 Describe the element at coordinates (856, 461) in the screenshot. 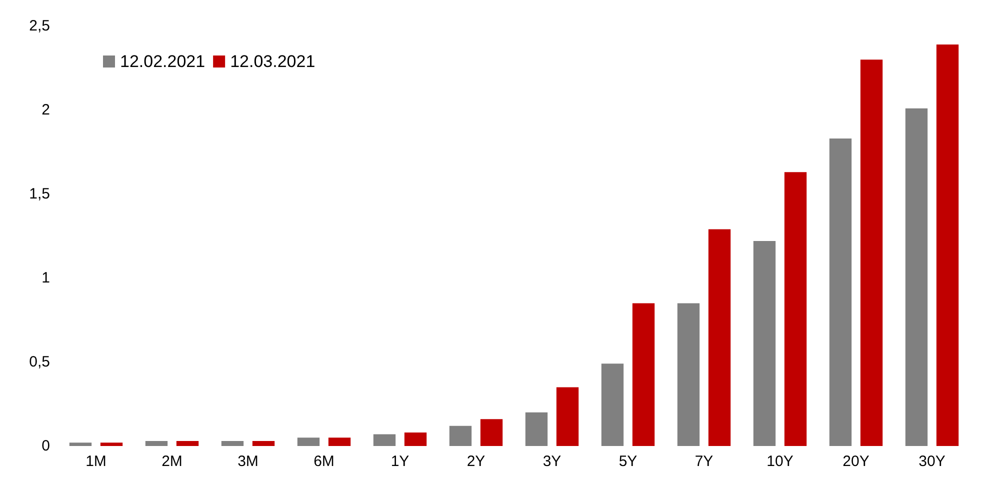

I see `x-tick-label: 20Y` at that location.